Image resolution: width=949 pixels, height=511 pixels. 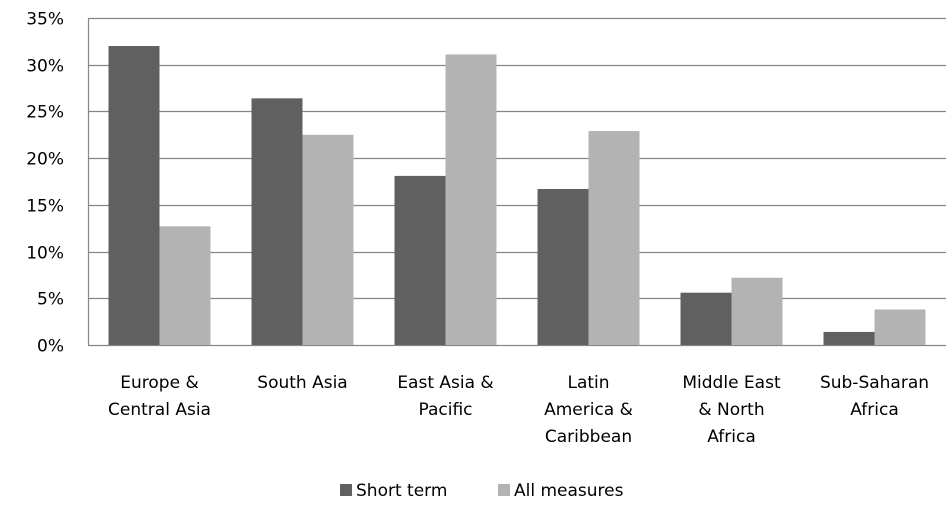 What do you see at coordinates (731, 410) in the screenshot?
I see `category-label: Middle East & North Africa` at bounding box center [731, 410].